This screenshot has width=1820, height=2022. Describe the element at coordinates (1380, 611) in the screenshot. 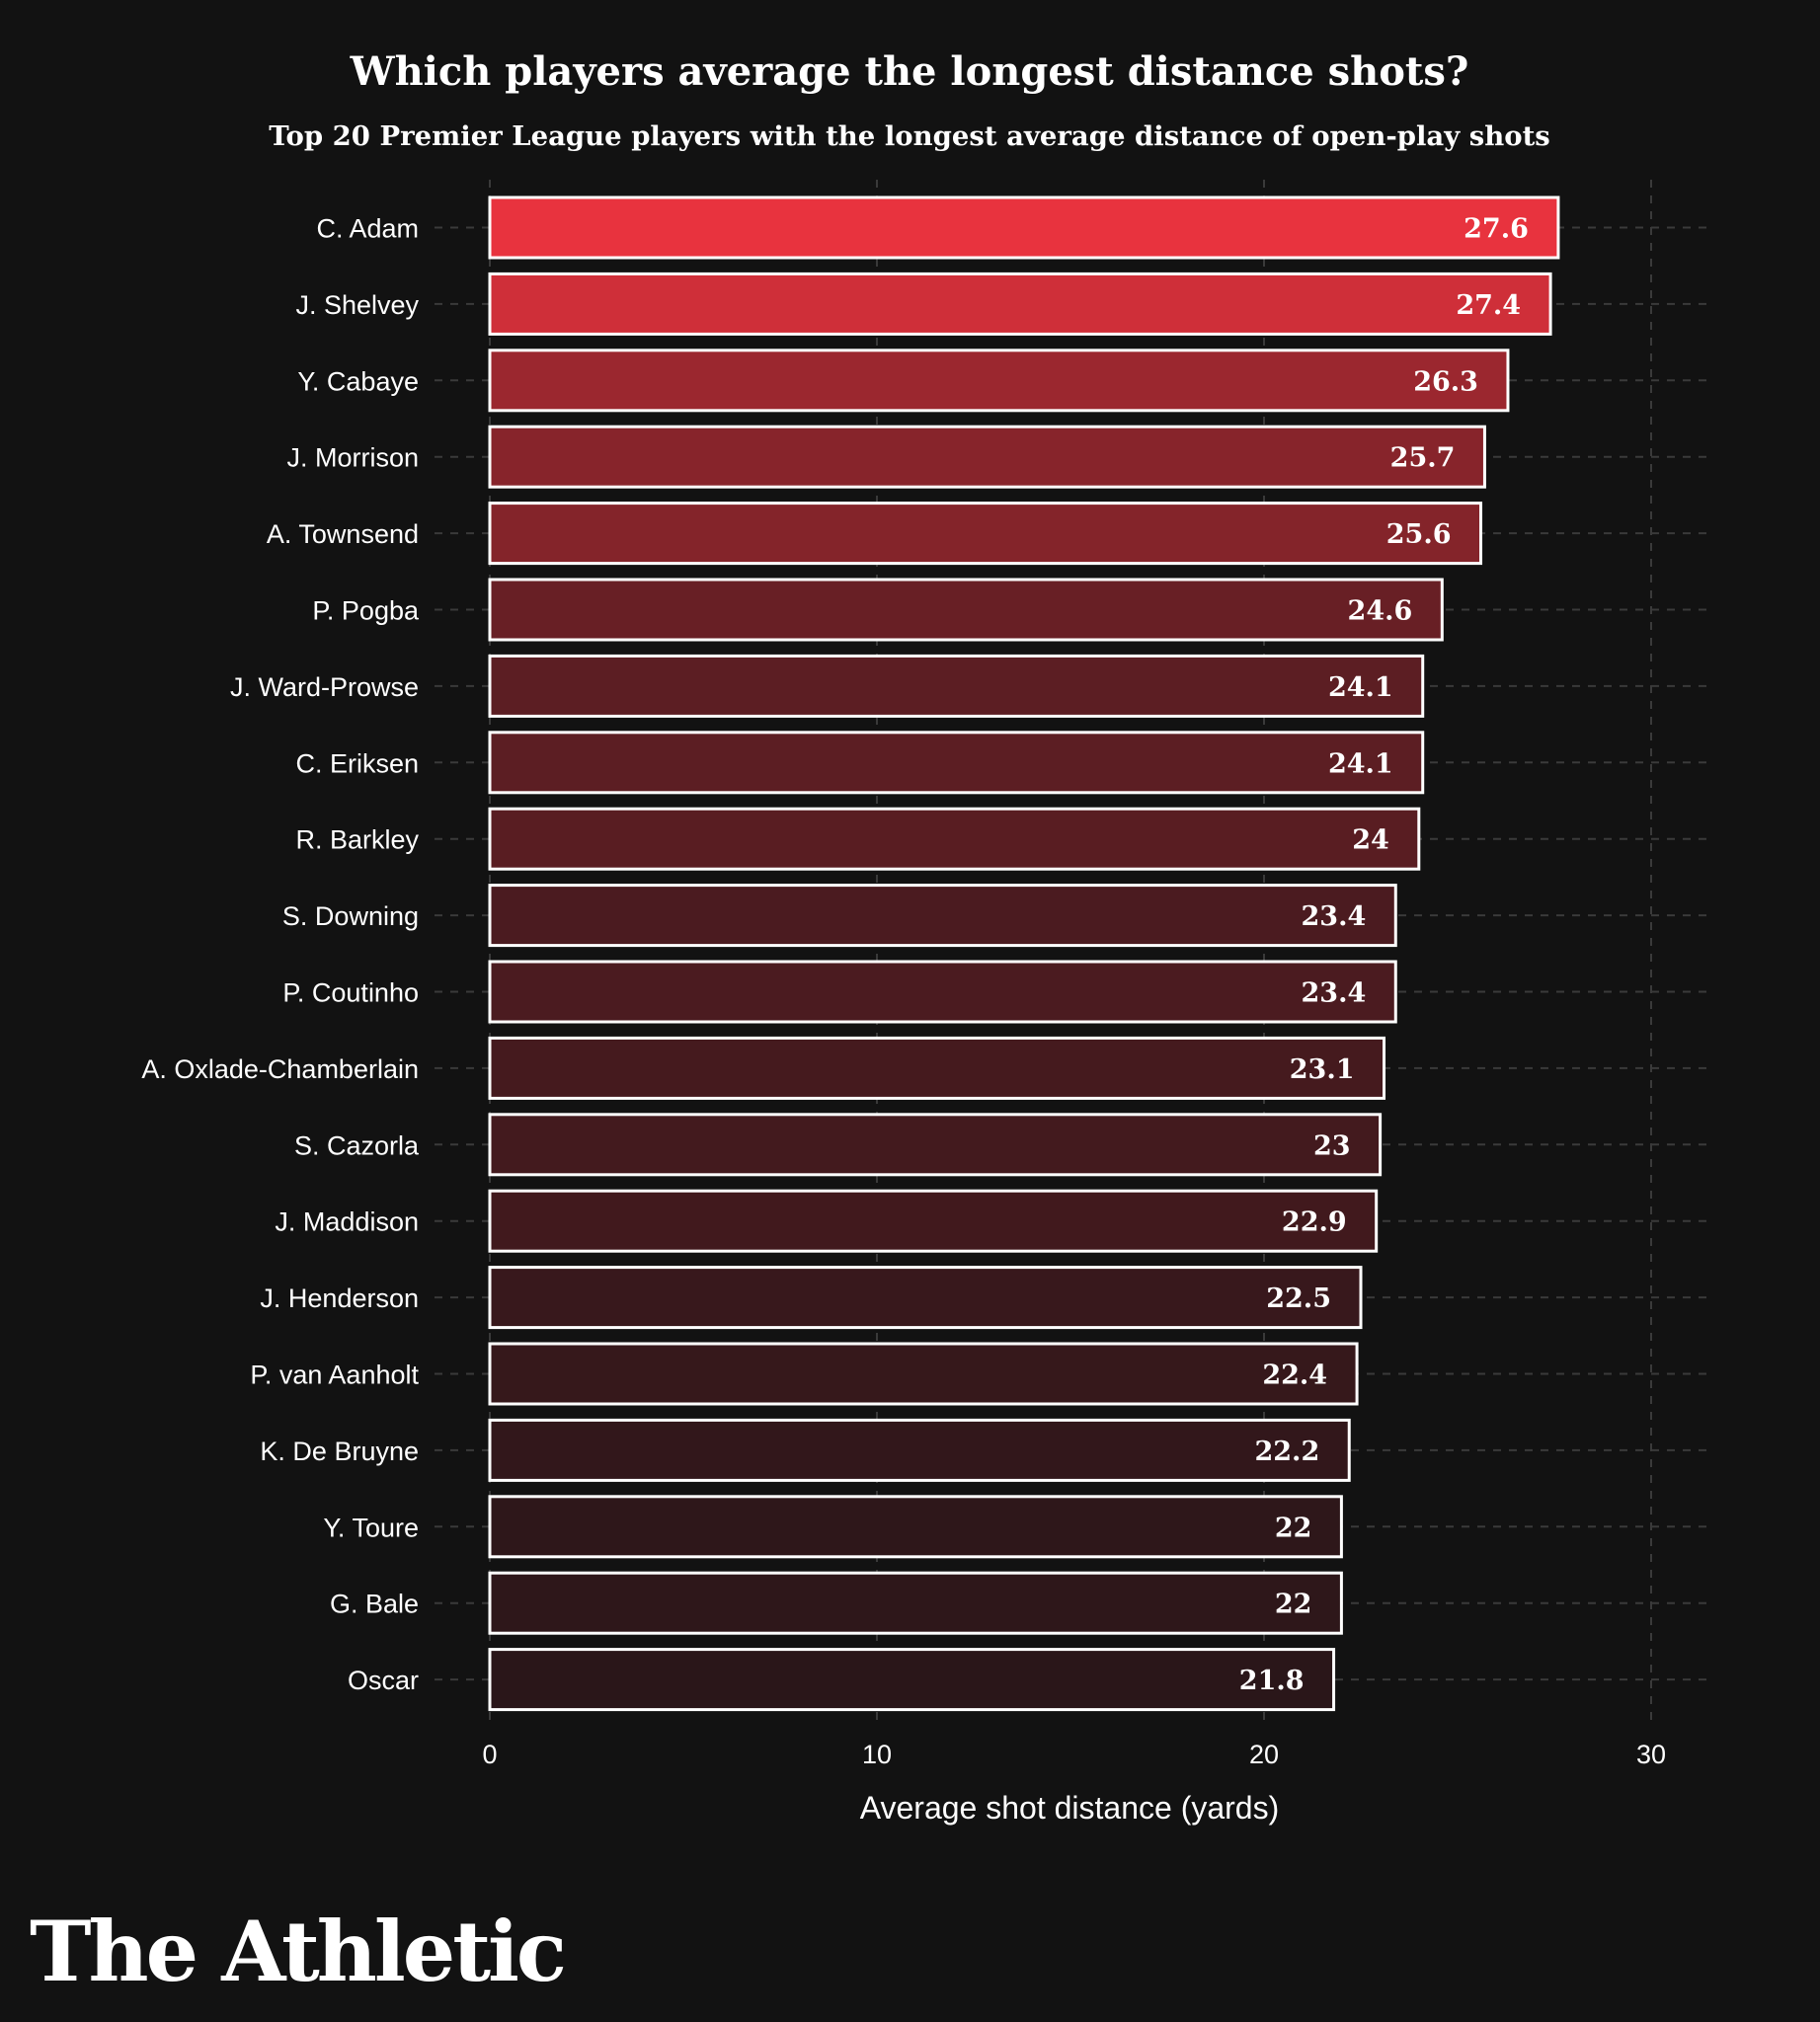

I see `value-label: 24.6` at that location.